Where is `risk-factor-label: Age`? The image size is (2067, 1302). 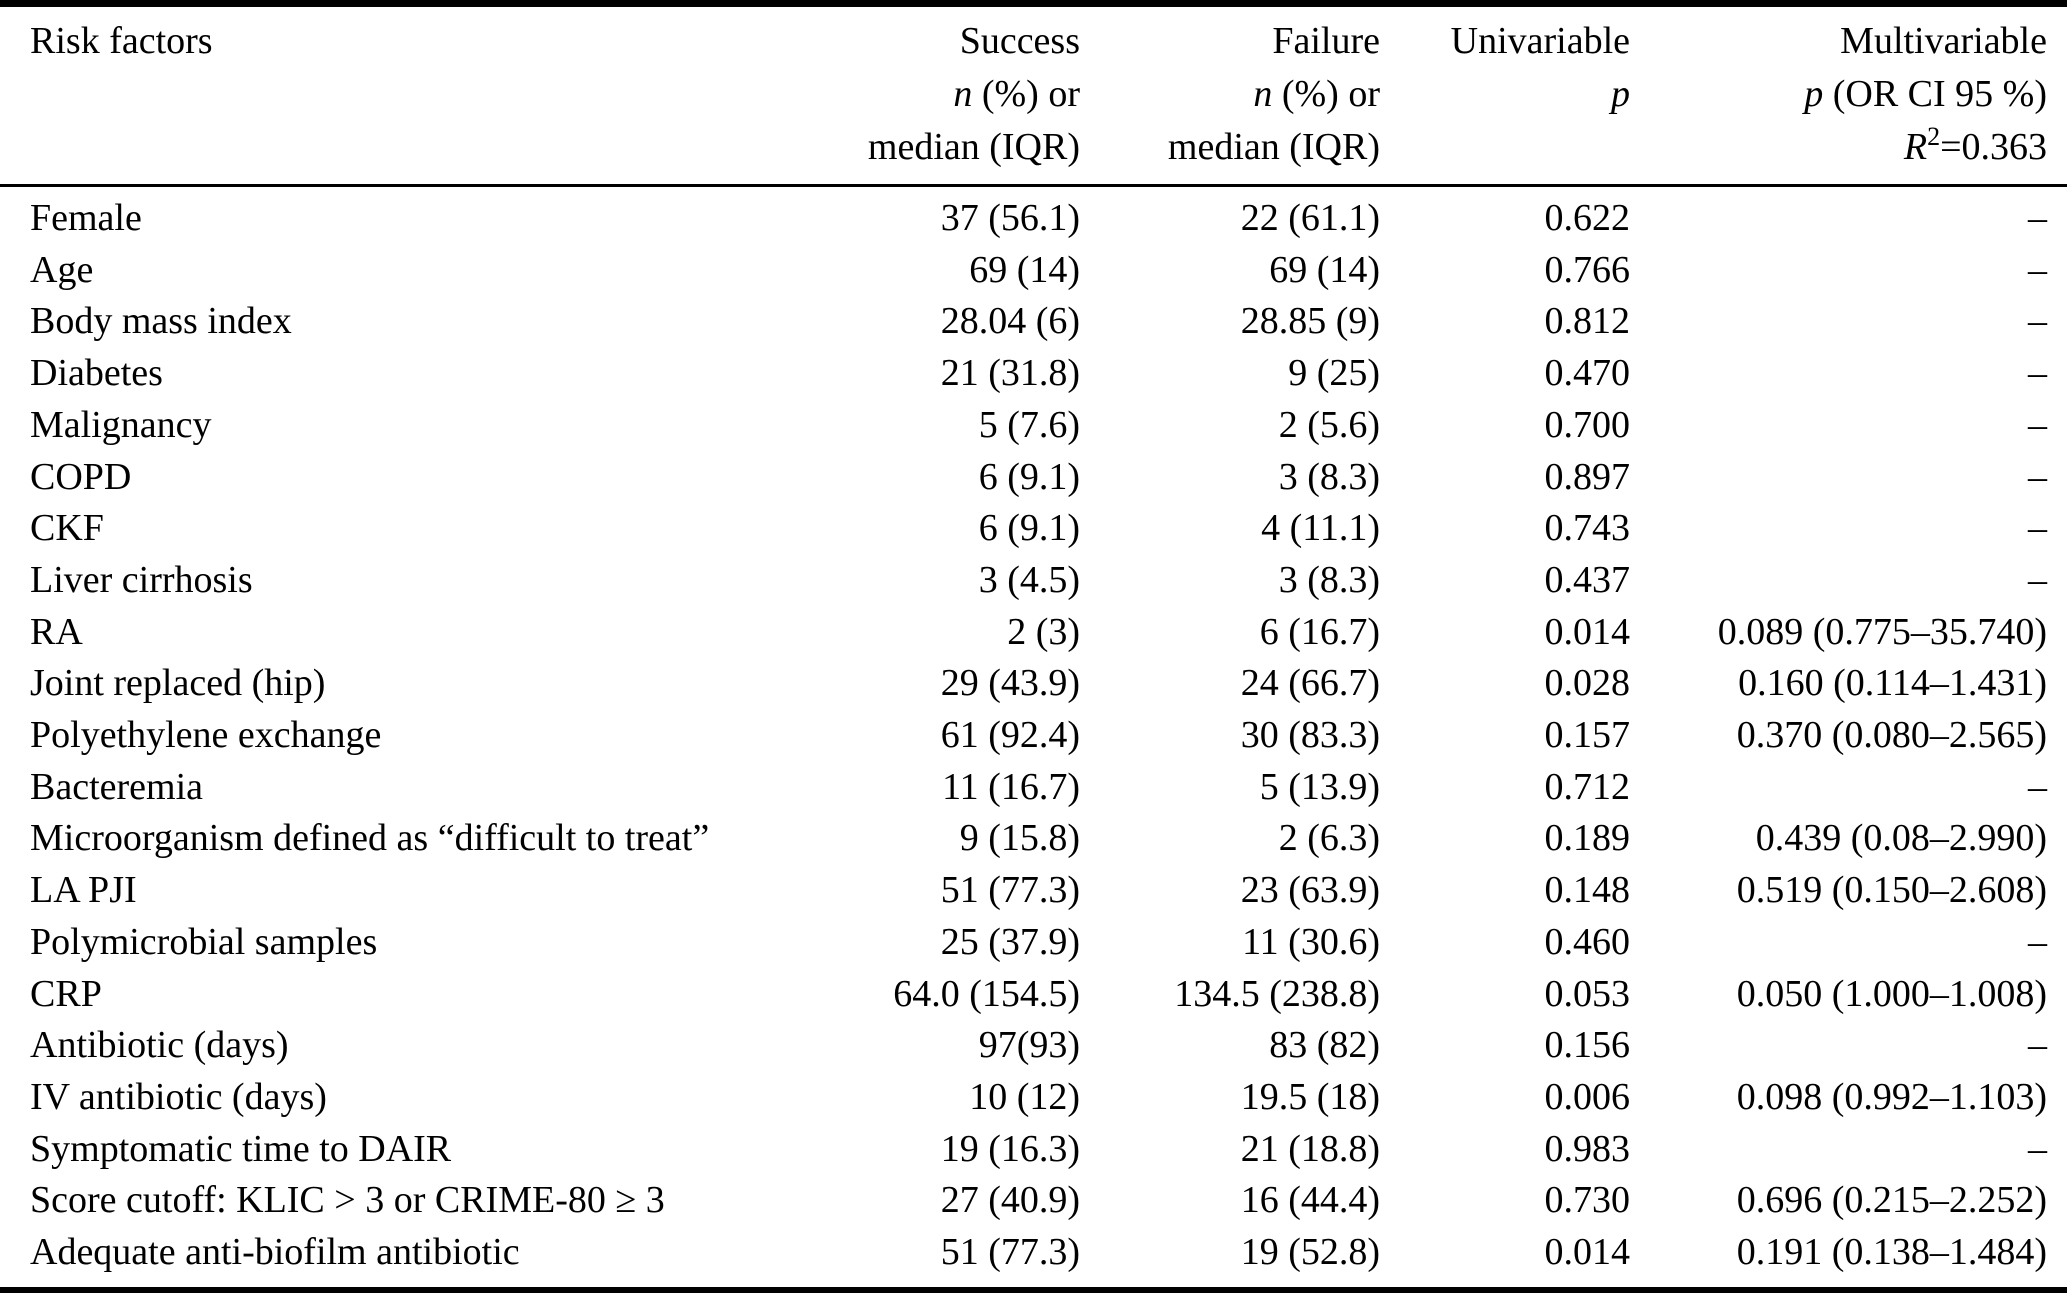 risk-factor-label: Age is located at coordinates (62, 269).